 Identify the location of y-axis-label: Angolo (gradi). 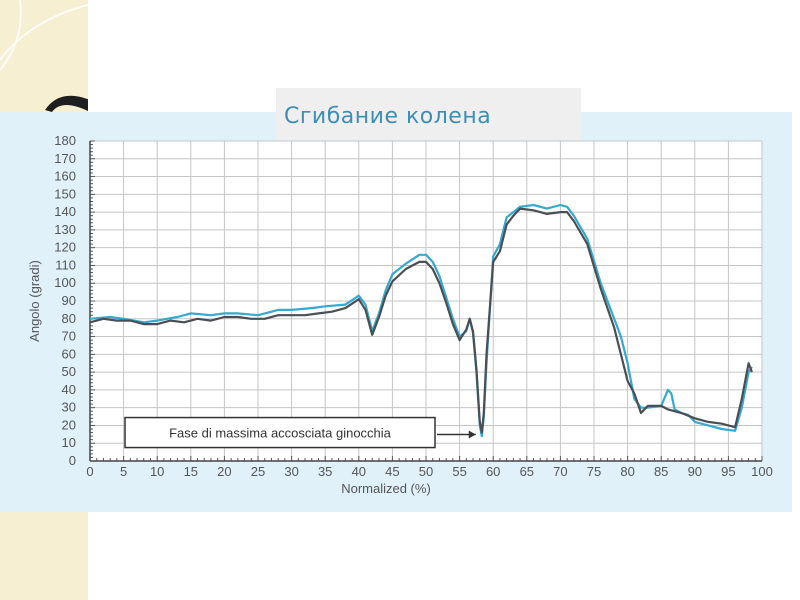
(34, 301).